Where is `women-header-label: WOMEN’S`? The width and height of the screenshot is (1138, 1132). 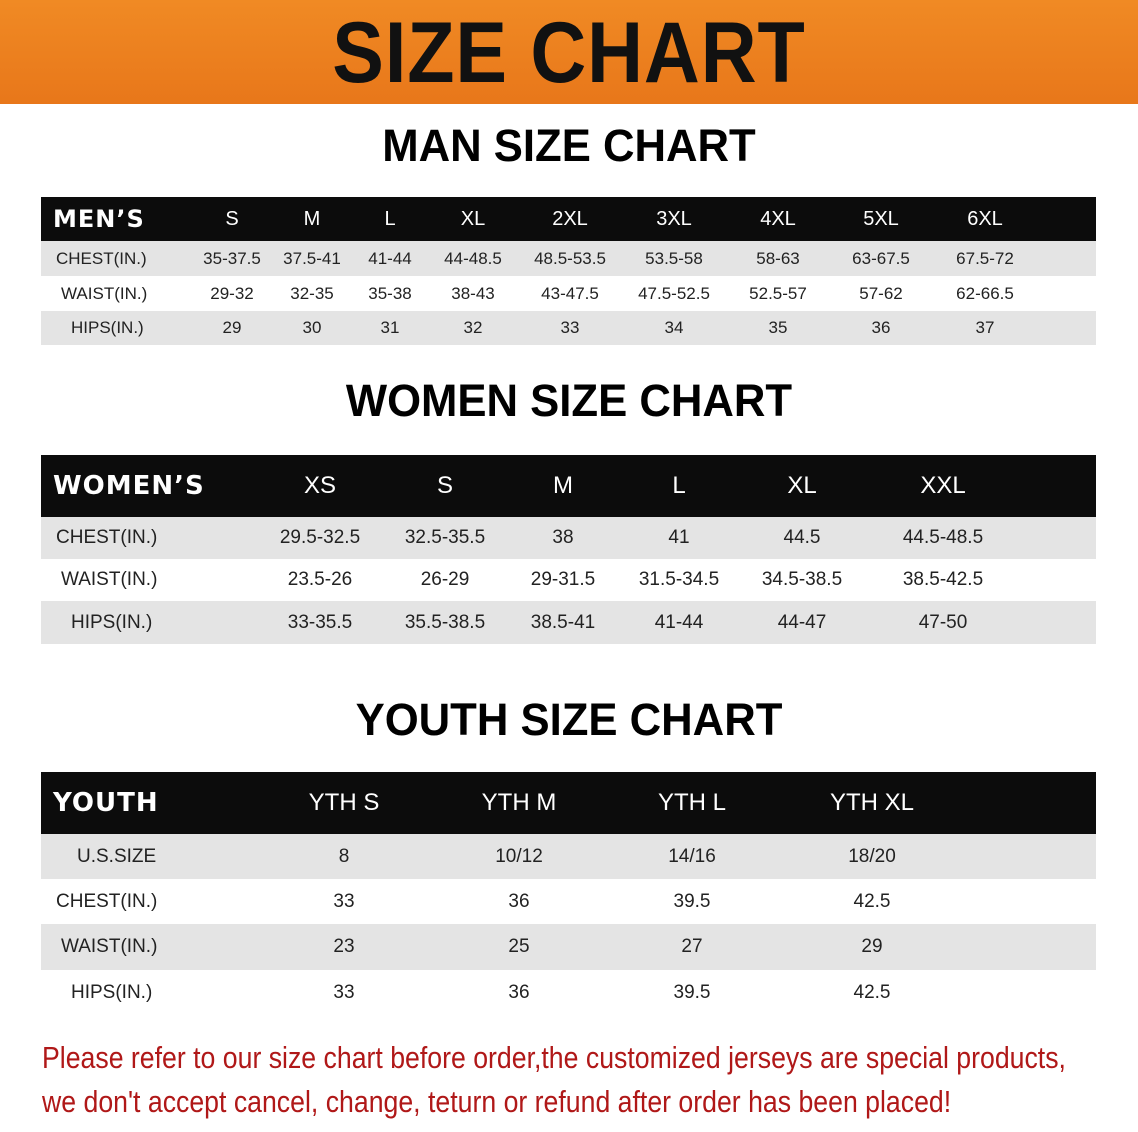 women-header-label: WOMEN’S is located at coordinates (129, 486).